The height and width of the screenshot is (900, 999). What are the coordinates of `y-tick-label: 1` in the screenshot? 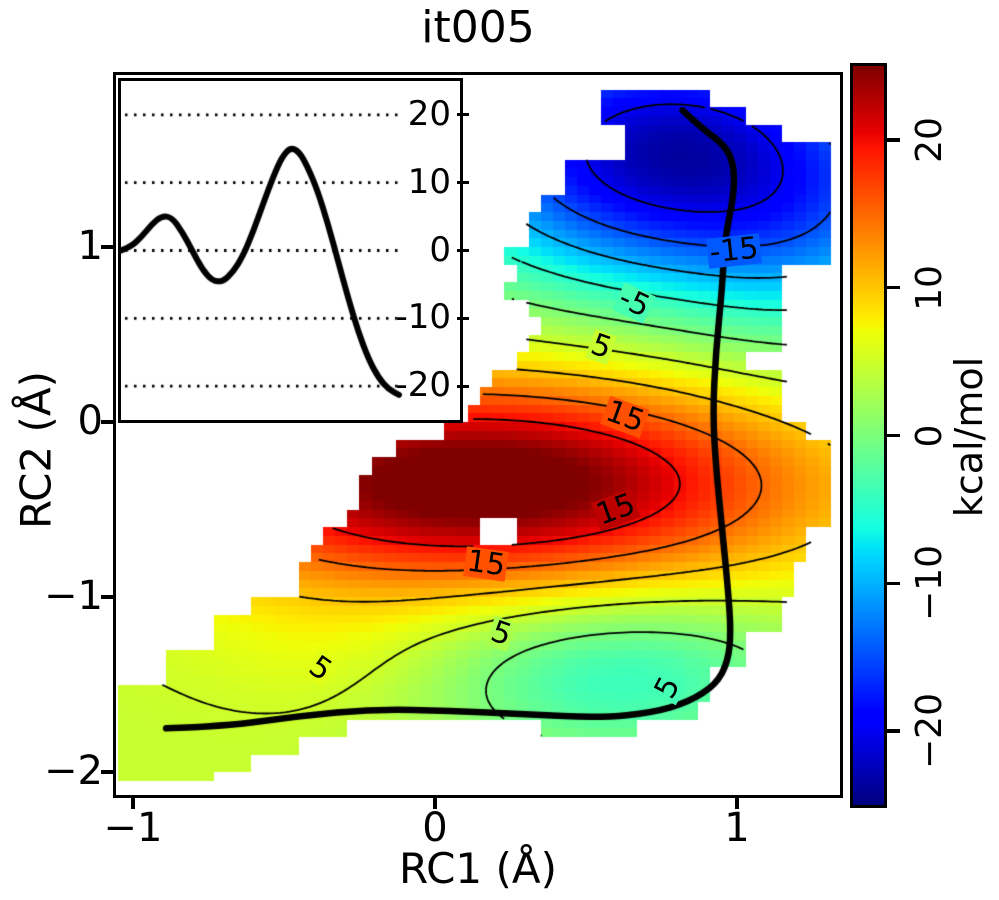 It's located at (90, 246).